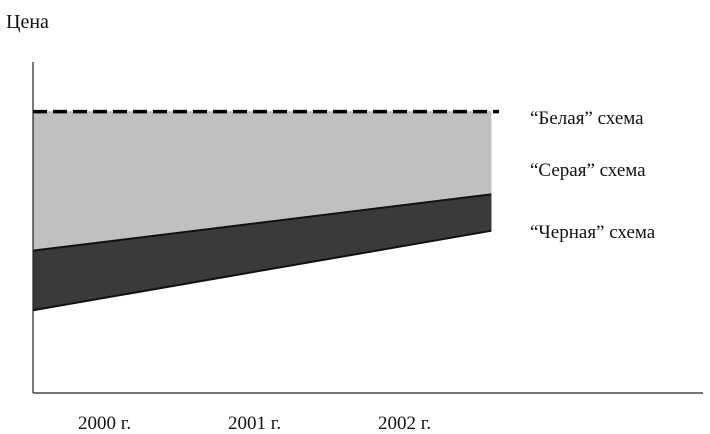  Describe the element at coordinates (593, 232) in the screenshot. I see `legend-label-black: “Черная” схема` at that location.